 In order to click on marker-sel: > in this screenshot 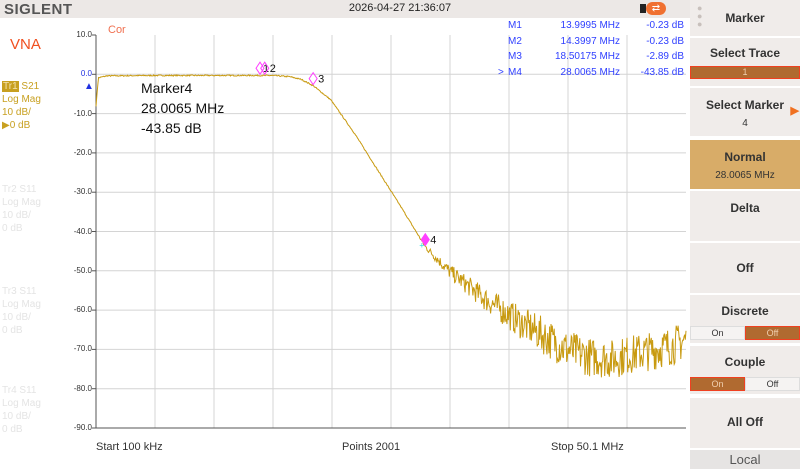, I will do `click(501, 72)`.